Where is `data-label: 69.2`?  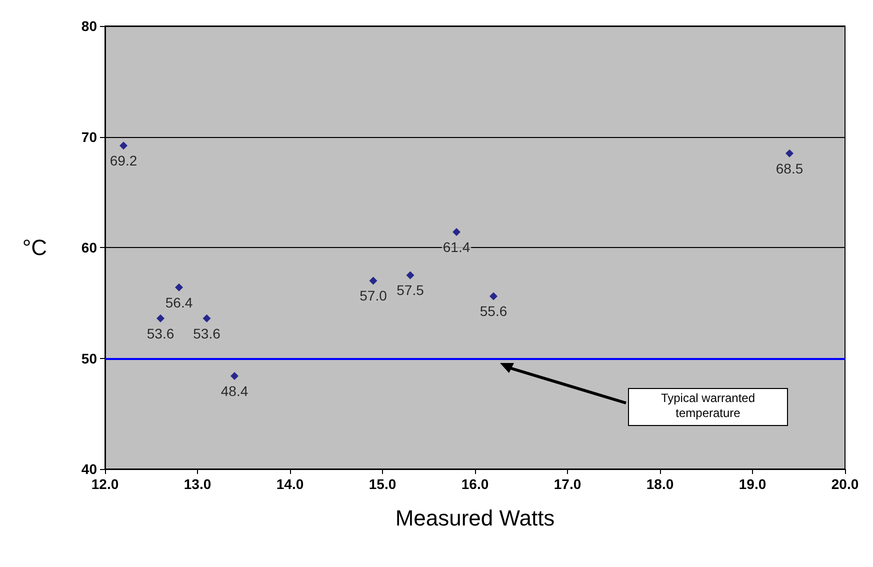
data-label: 69.2 is located at coordinates (124, 160).